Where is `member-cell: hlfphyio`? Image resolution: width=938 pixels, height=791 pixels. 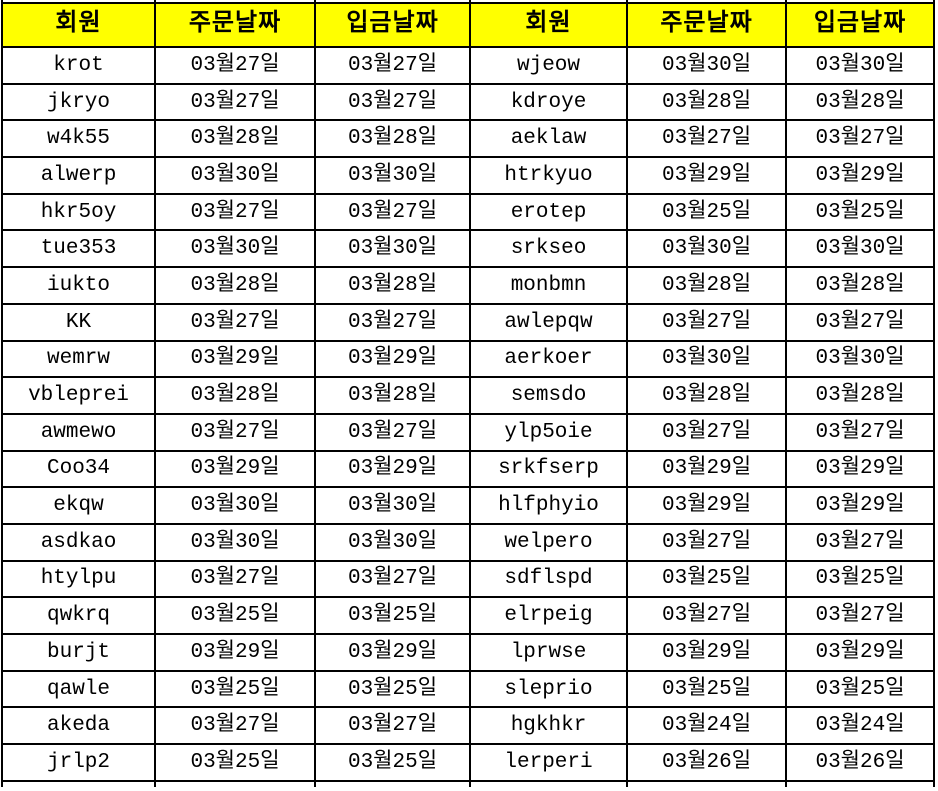
member-cell: hlfphyio is located at coordinates (548, 505).